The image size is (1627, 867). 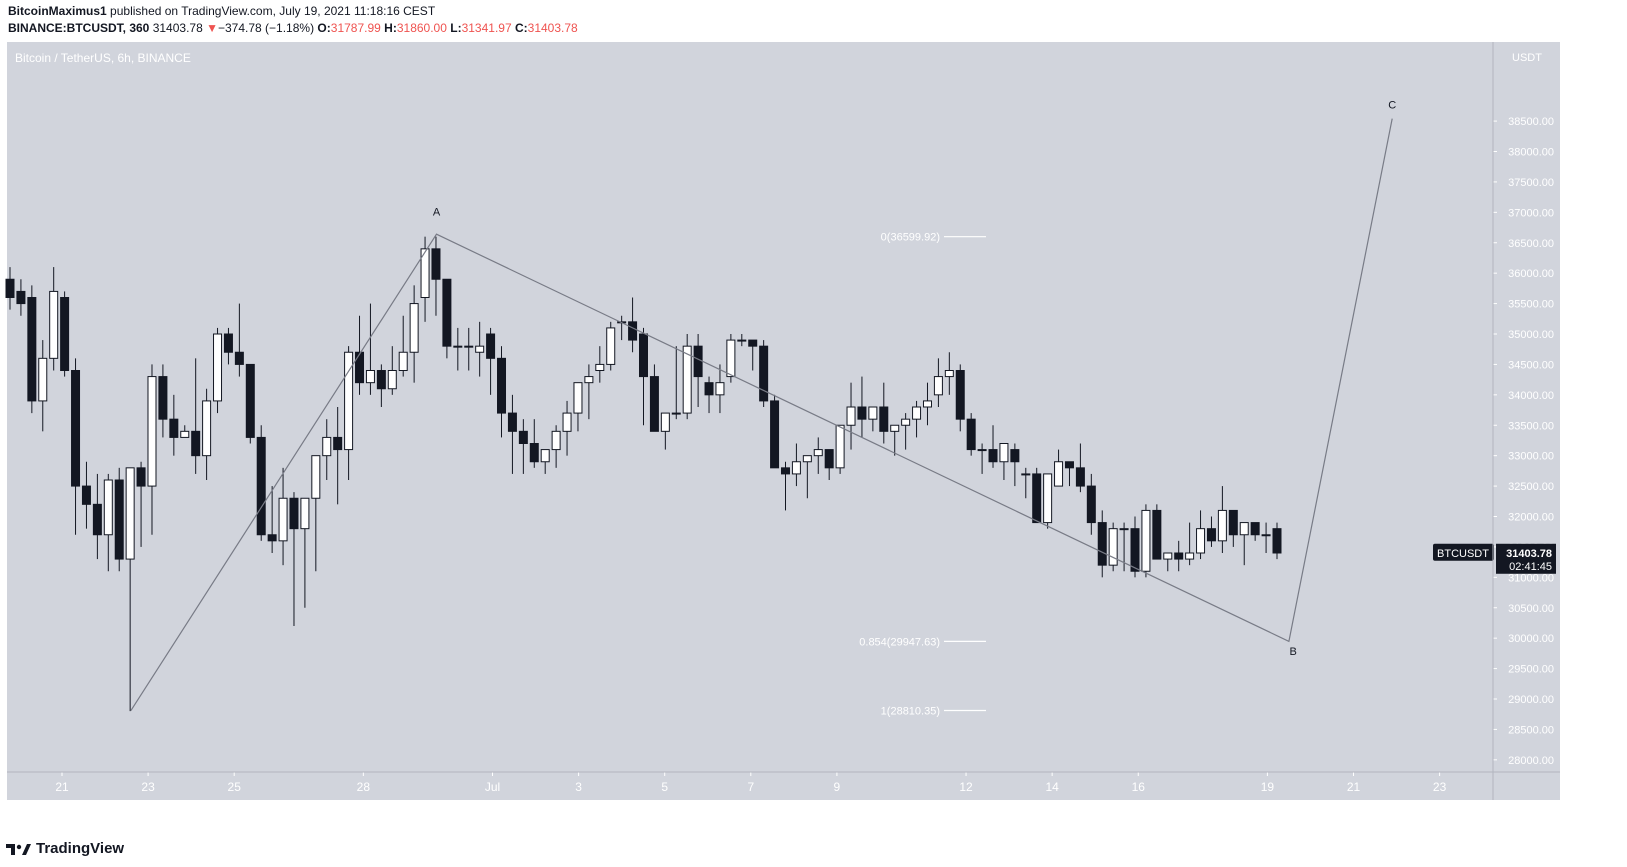 I want to click on price-tick-label: 32000.00, so click(x=1531, y=518).